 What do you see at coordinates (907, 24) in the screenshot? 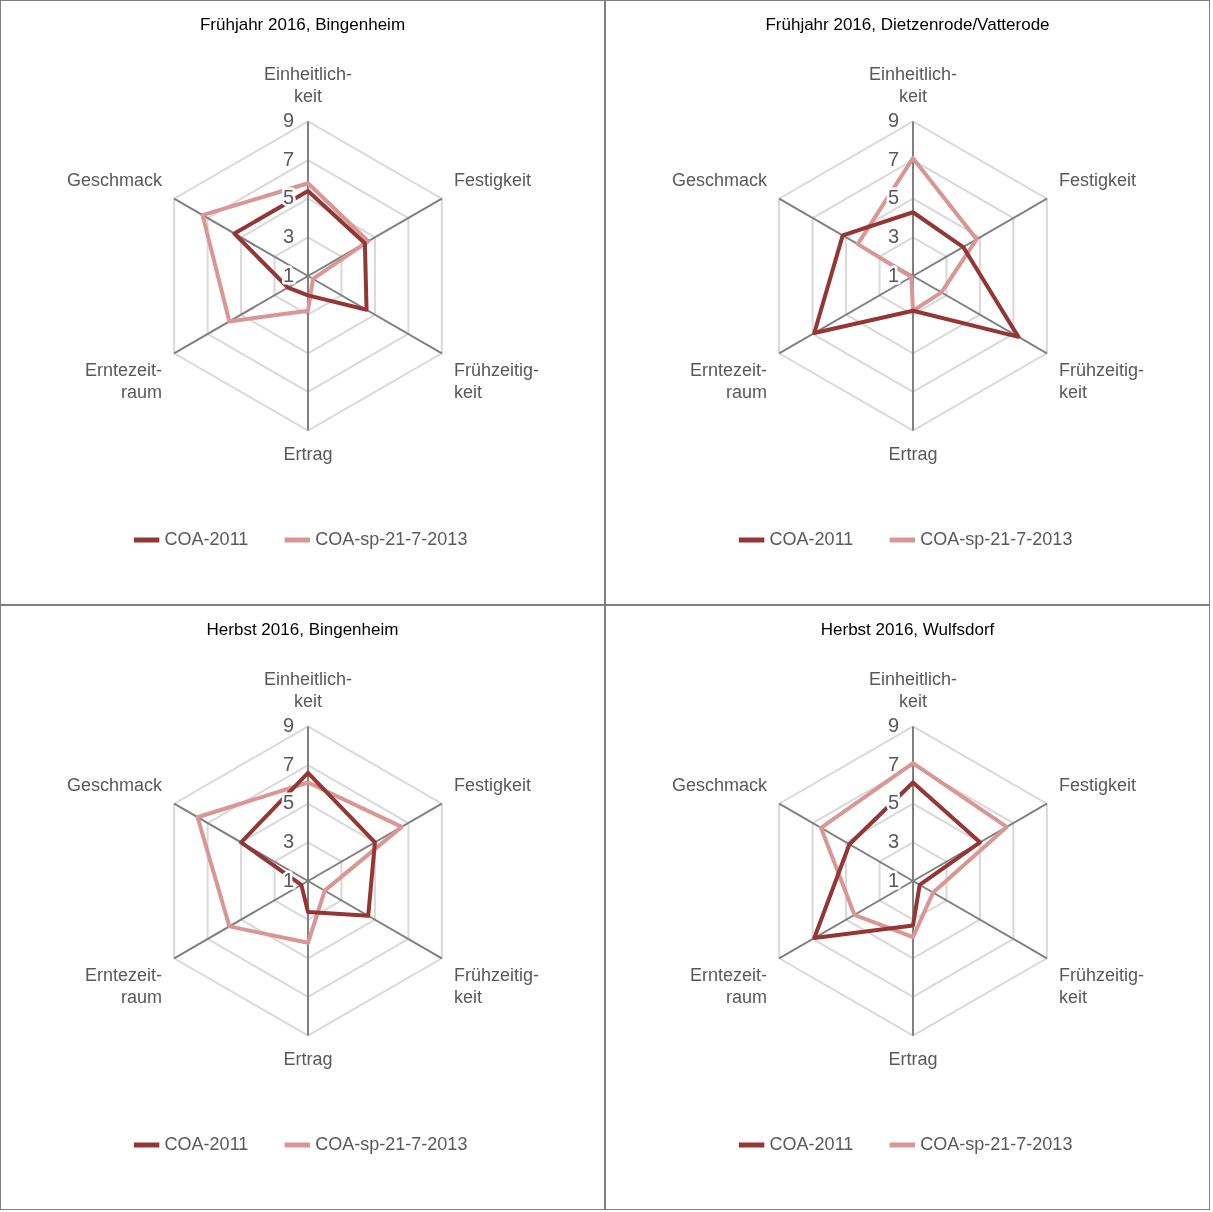
I see `chart-title: Frühjahr 2016, Dietzenrode/Vatterode` at bounding box center [907, 24].